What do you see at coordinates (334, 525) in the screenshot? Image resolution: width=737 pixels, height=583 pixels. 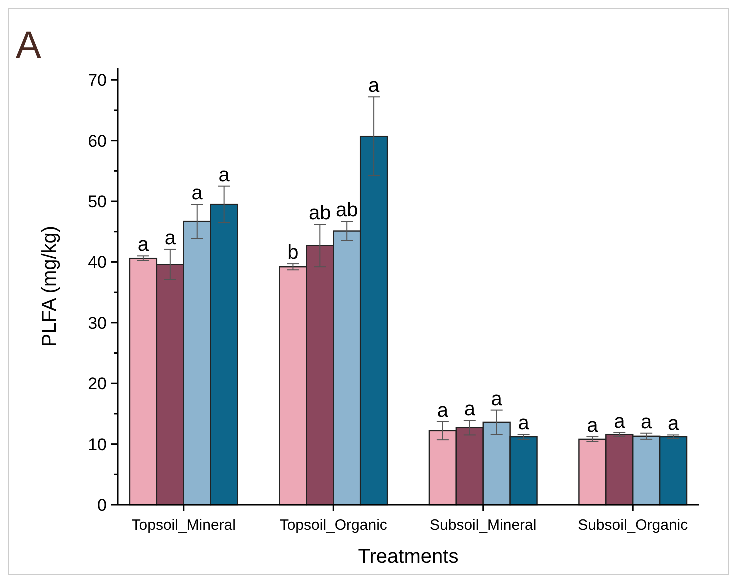 I see `x-tick-label: Topsoil_Organic` at bounding box center [334, 525].